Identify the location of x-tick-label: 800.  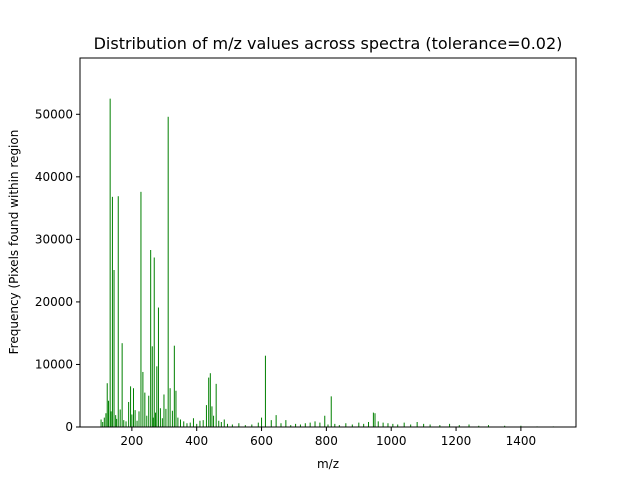
(326, 441).